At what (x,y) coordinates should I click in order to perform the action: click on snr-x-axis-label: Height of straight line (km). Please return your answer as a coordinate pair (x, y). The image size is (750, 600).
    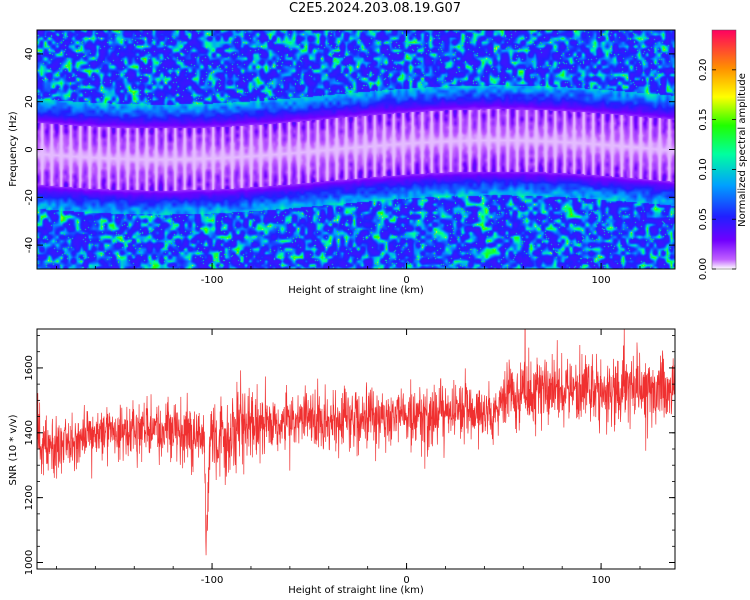
    Looking at the image, I should click on (356, 590).